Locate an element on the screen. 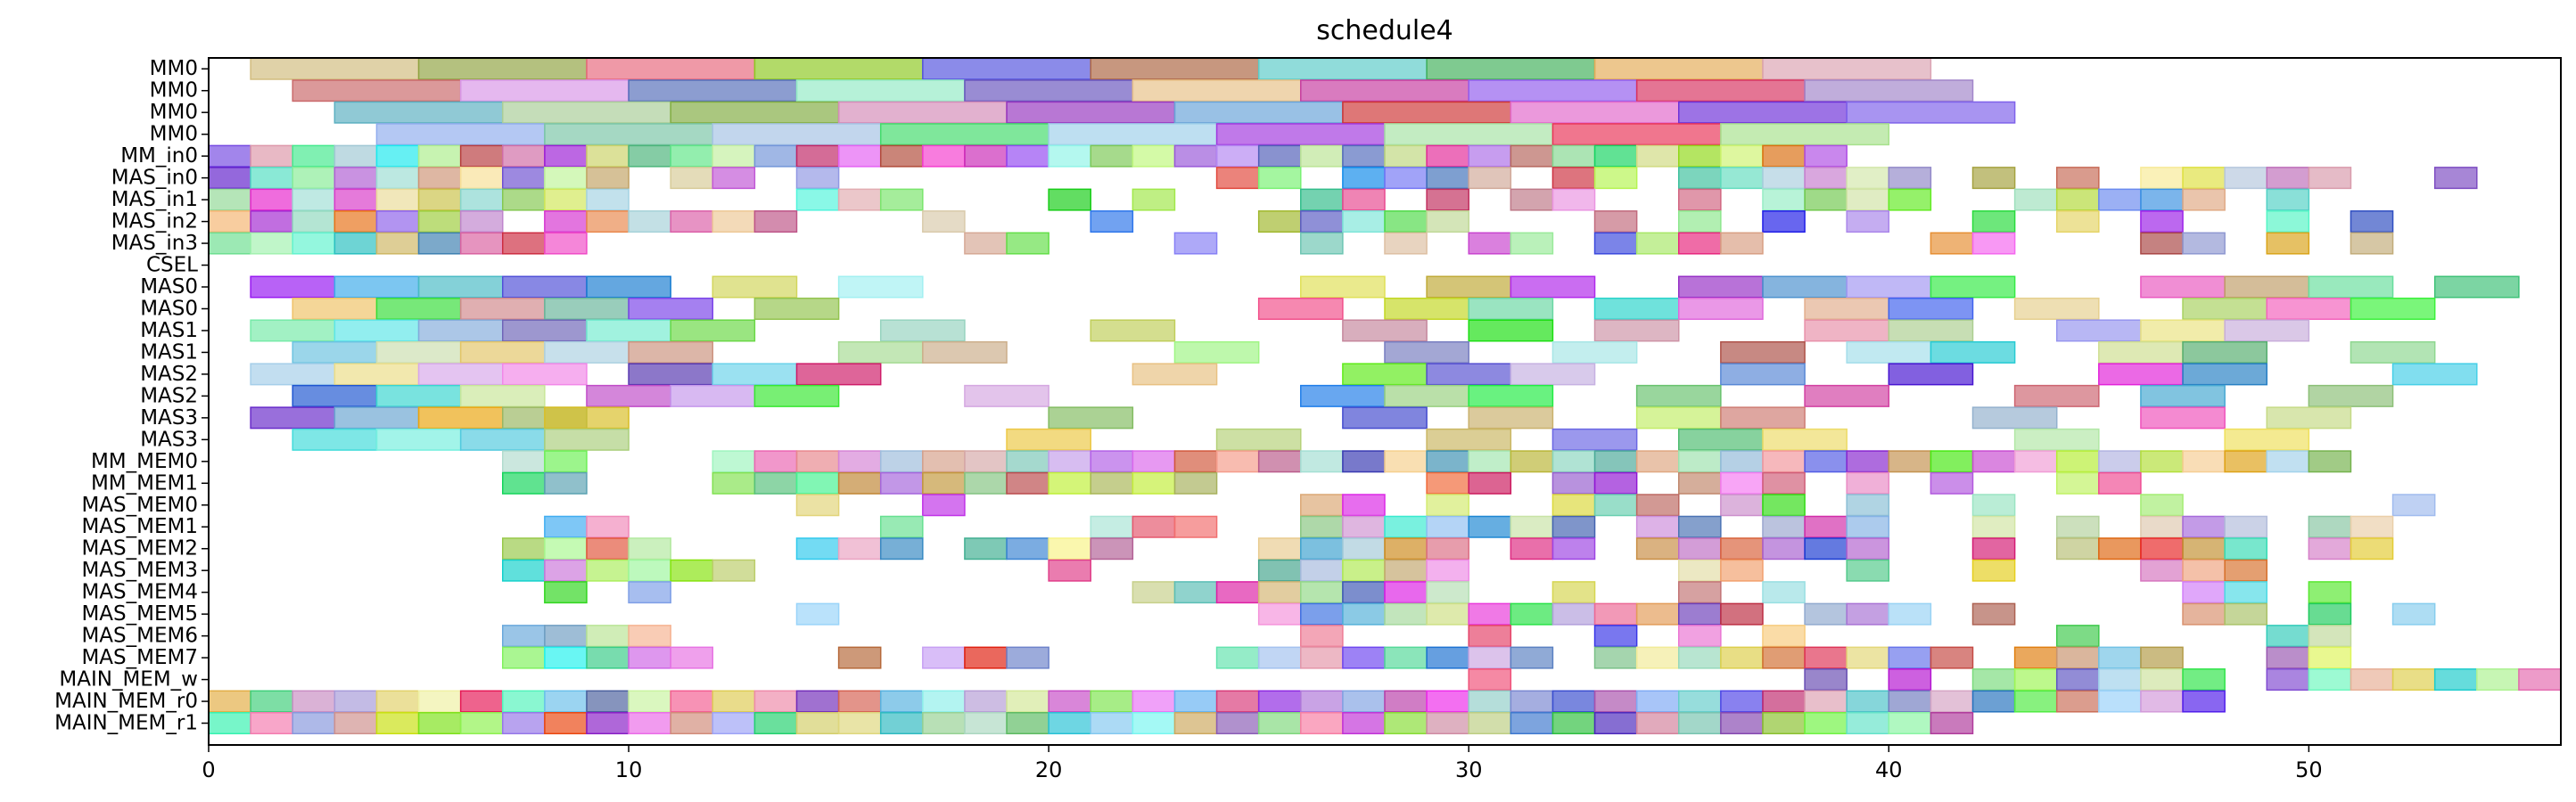 The width and height of the screenshot is (2576, 802). y-tick-label: MAS0 is located at coordinates (169, 308).